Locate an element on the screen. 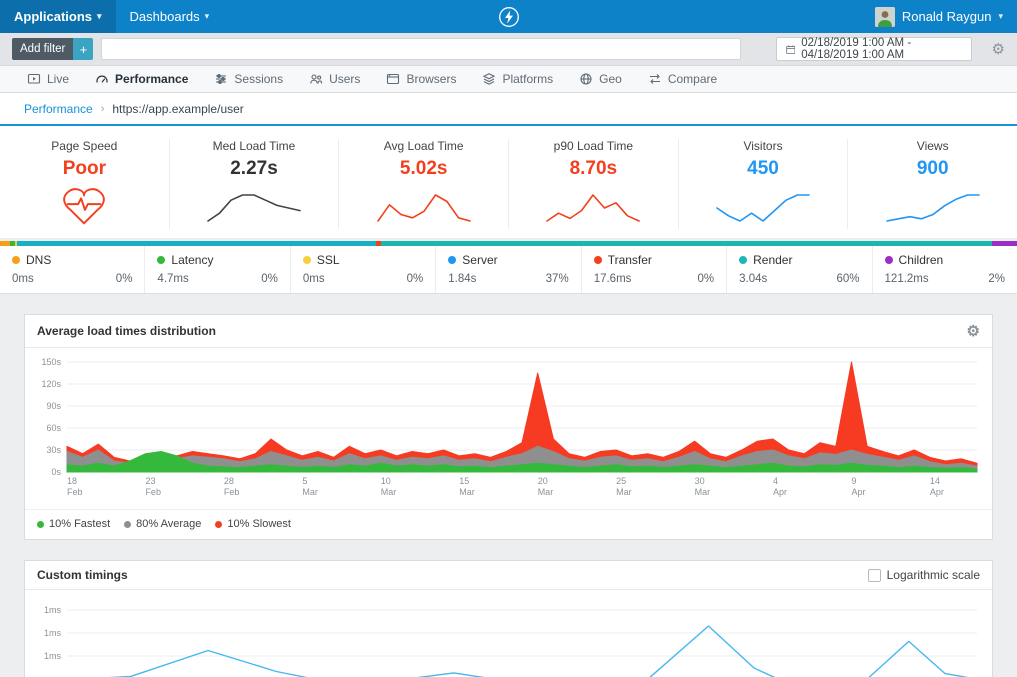 This screenshot has width=1017, height=677. stat-p90-load-time: p90 Load Time 8.70s is located at coordinates (593, 184).